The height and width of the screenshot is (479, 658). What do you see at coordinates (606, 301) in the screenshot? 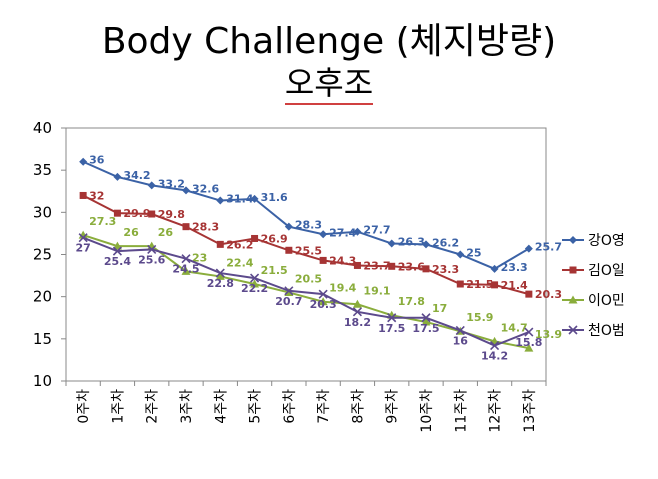
I see `legend-label: 이O민` at bounding box center [606, 301].